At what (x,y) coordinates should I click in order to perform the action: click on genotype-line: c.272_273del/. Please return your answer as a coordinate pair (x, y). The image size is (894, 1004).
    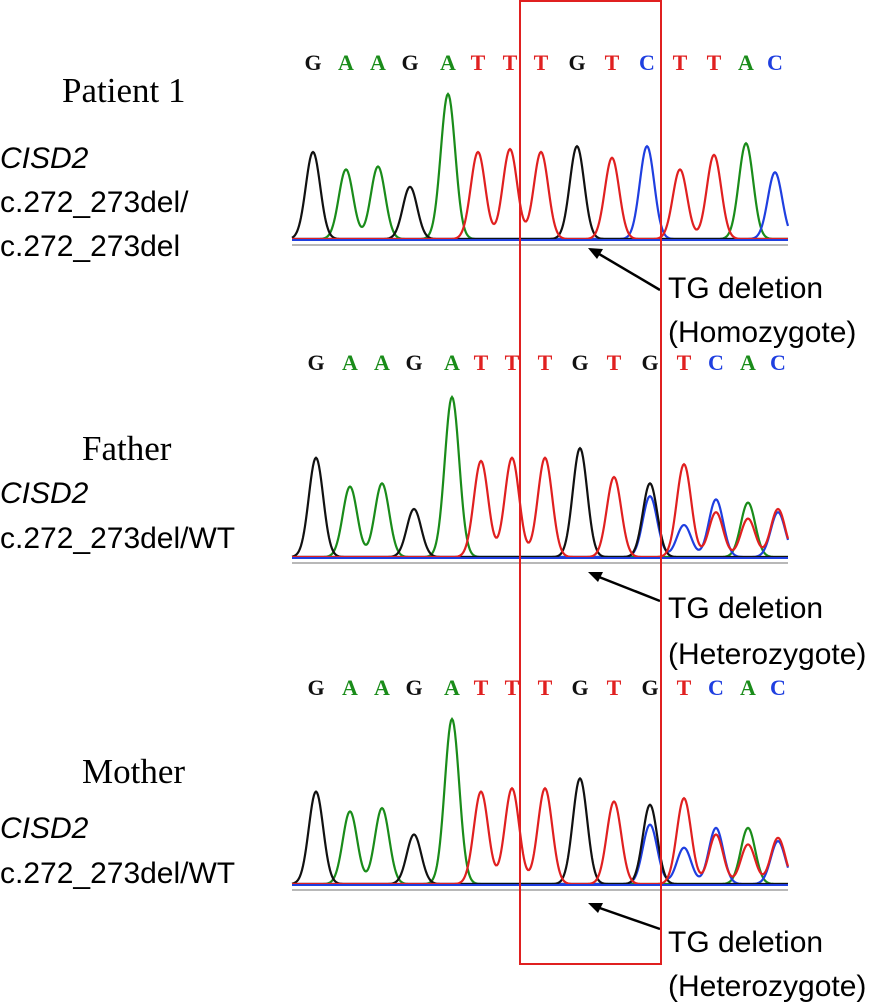
    Looking at the image, I should click on (94, 202).